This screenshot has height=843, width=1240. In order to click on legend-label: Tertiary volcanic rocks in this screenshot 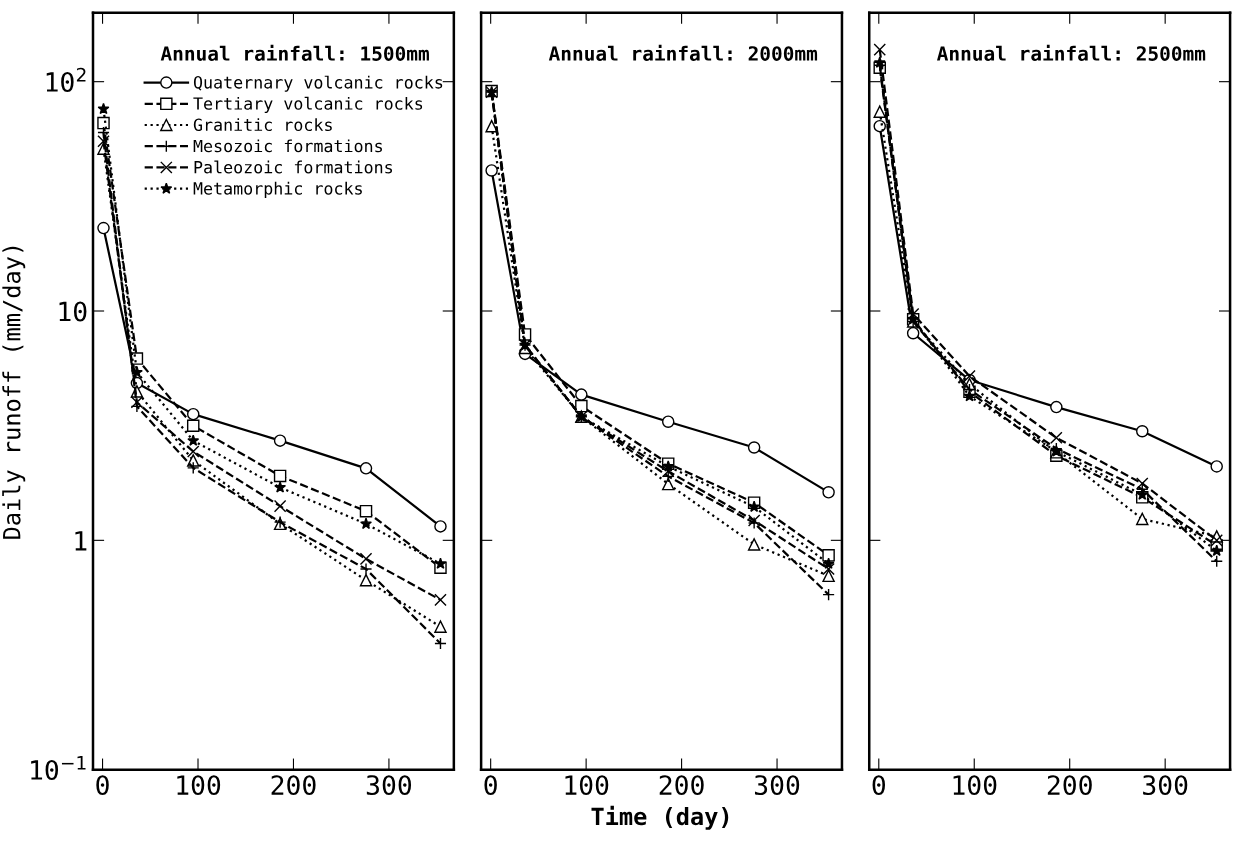, I will do `click(308, 105)`.